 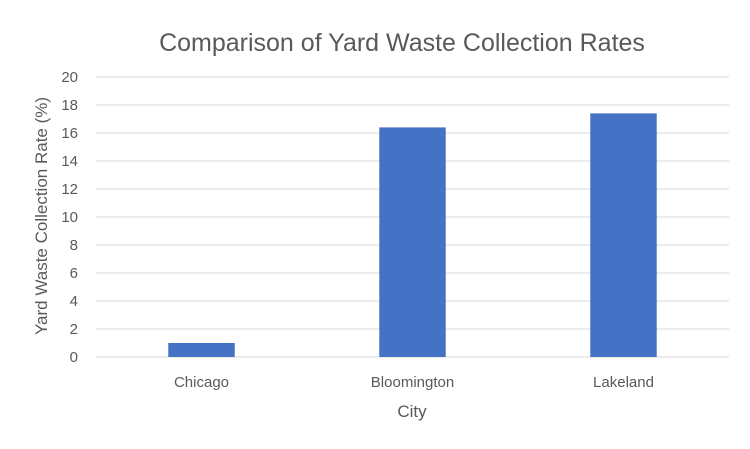 I want to click on x-tick-label: Chicago, so click(x=201, y=382).